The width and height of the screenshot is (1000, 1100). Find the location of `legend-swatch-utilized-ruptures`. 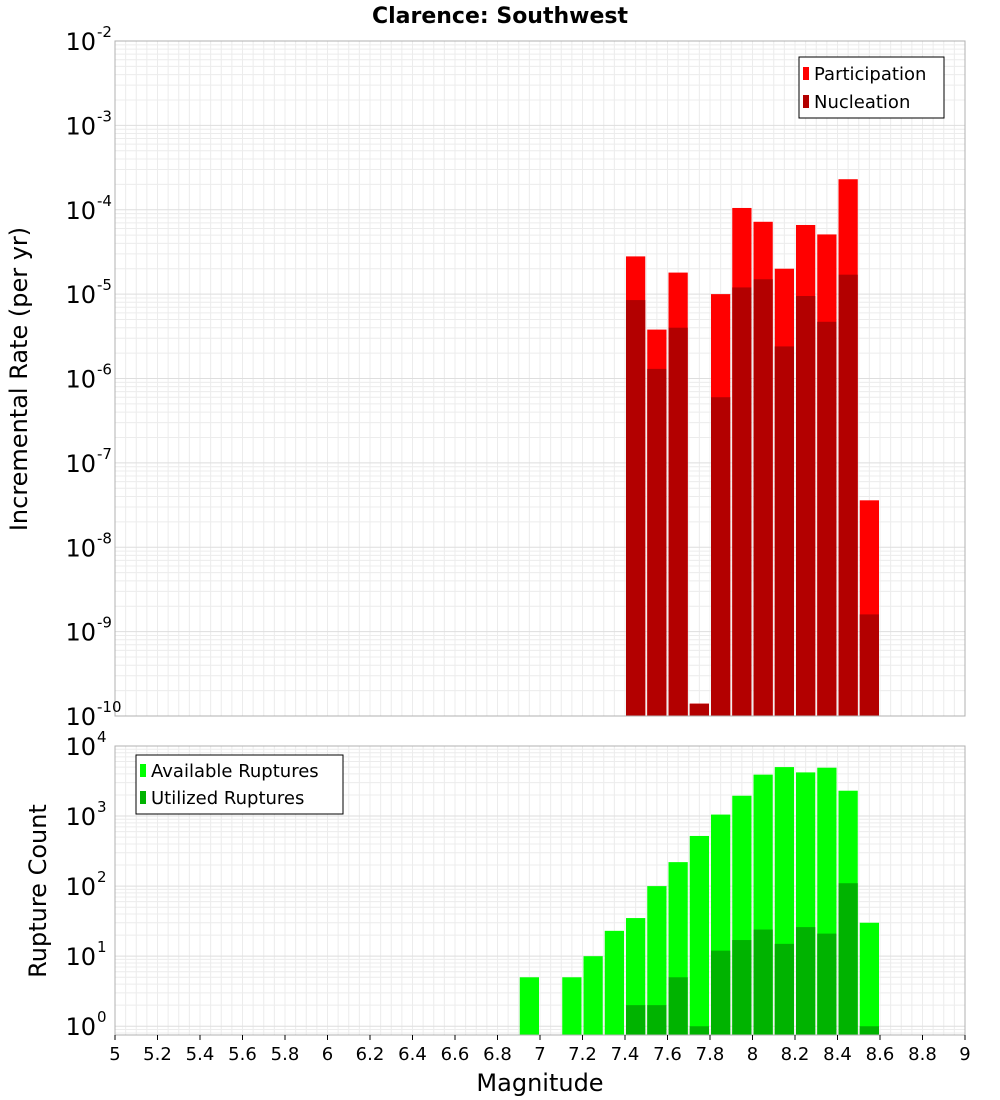

legend-swatch-utilized-ruptures is located at coordinates (143, 797).